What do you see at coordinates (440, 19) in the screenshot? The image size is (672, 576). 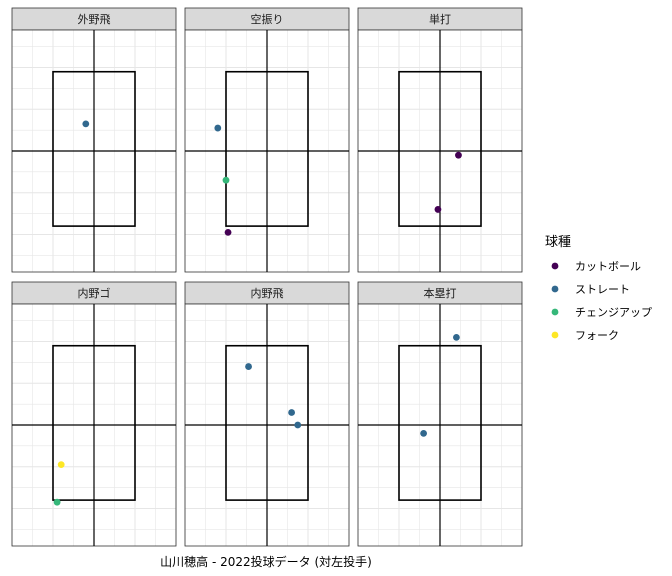 I see `panel-title: 単打` at bounding box center [440, 19].